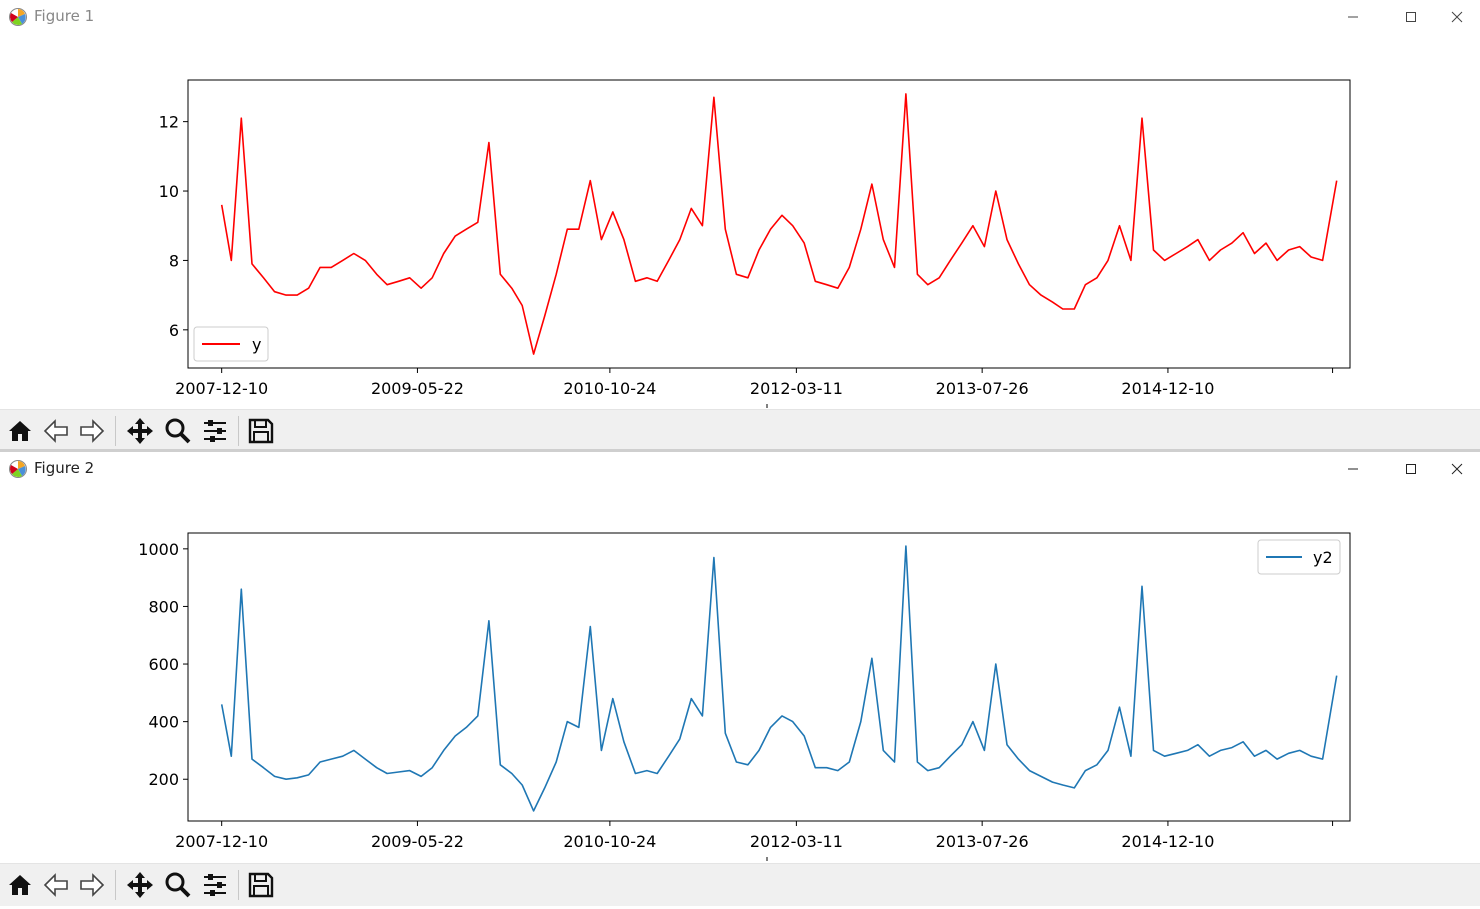 This screenshot has width=1480, height=909. What do you see at coordinates (169, 122) in the screenshot?
I see `y-tick-label: 12` at bounding box center [169, 122].